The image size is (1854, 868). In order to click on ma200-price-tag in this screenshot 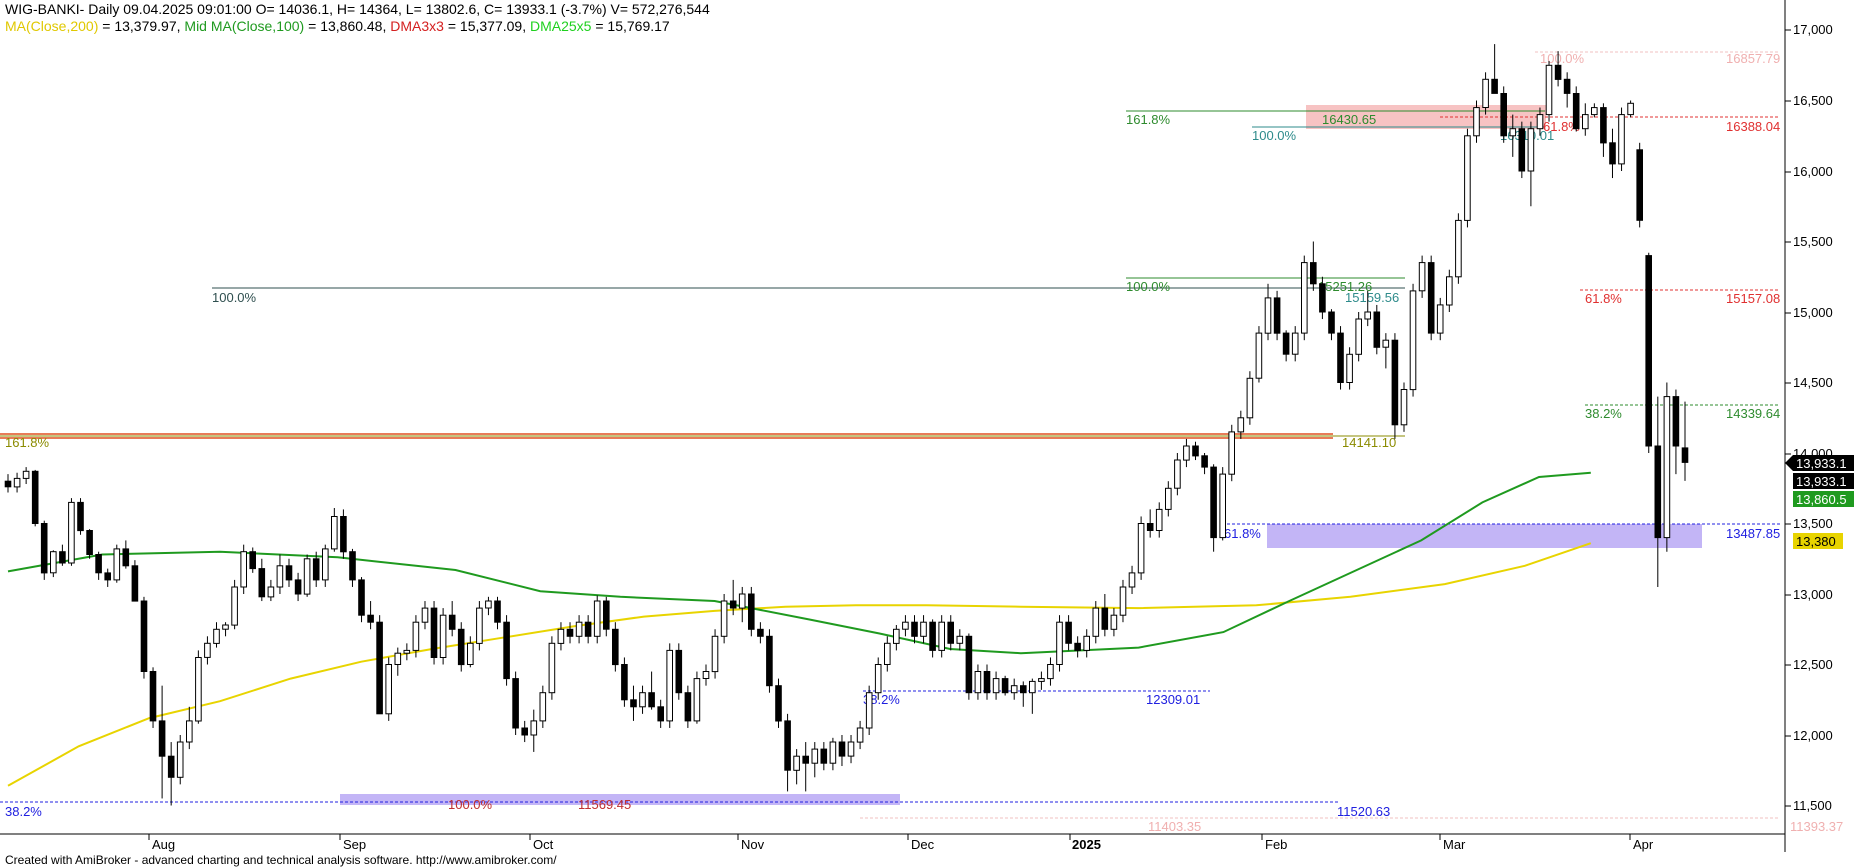, I will do `click(1818, 541)`.